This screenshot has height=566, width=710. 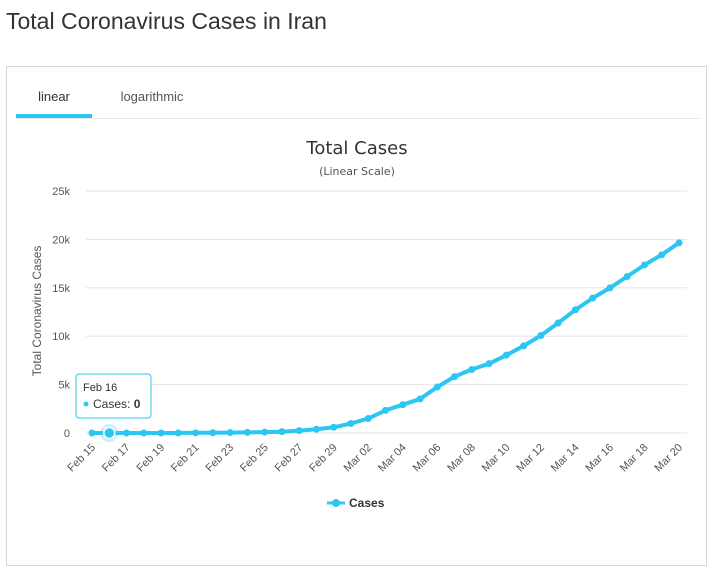 What do you see at coordinates (496, 458) in the screenshot?
I see `x-tick-label: Mar 10` at bounding box center [496, 458].